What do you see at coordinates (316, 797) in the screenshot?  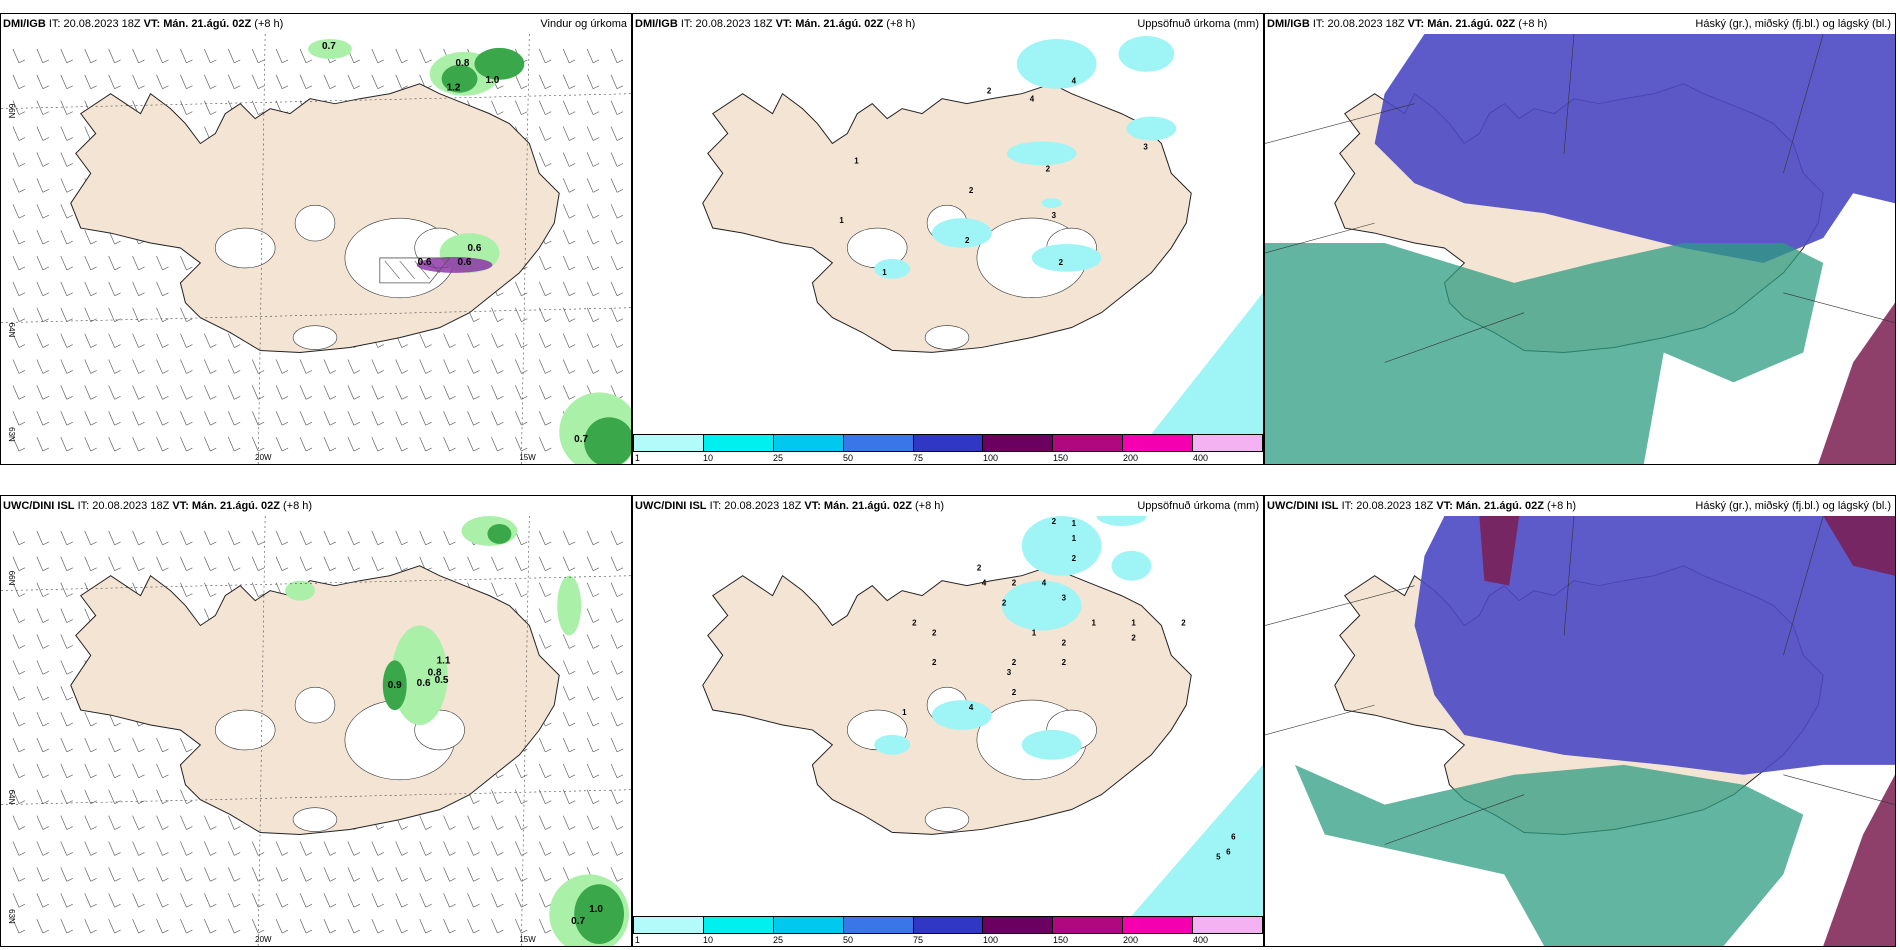 I see `grid-line` at bounding box center [316, 797].